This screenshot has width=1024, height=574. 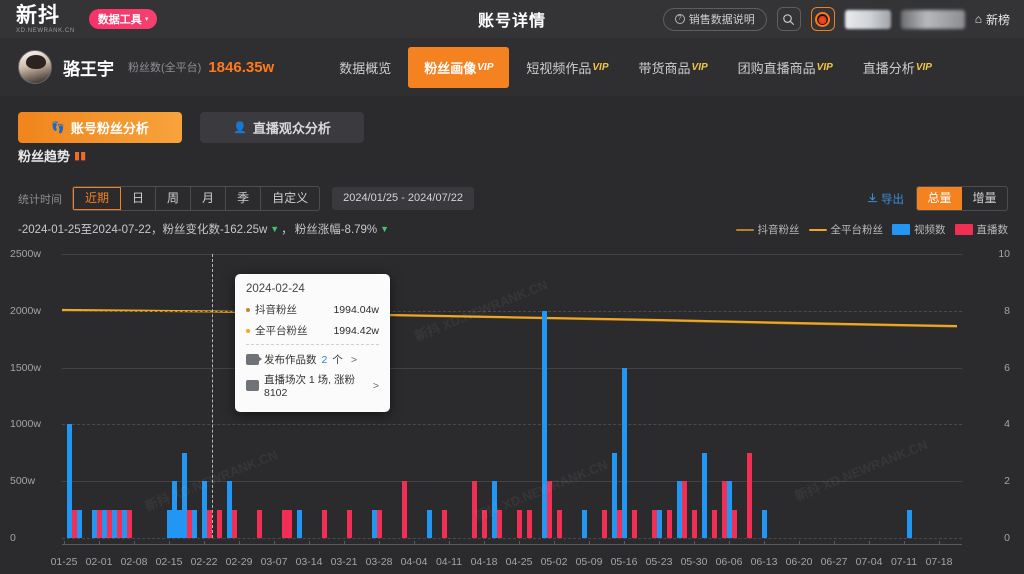 What do you see at coordinates (767, 229) in the screenshot?
I see `legend-item-douyin-fans: 抖音粉丝` at bounding box center [767, 229].